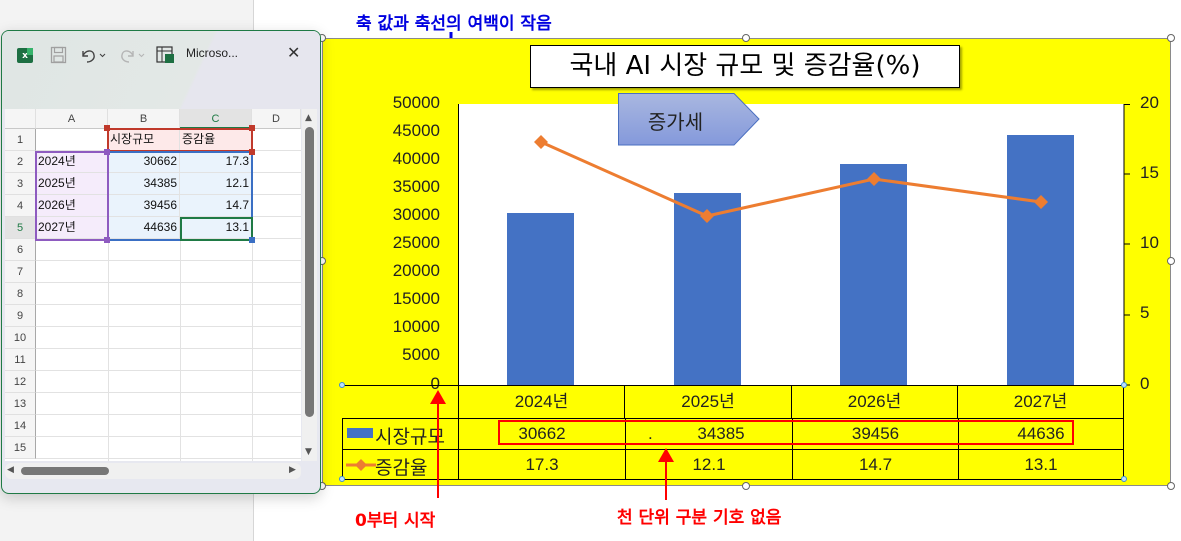 This screenshot has height=541, width=1181. What do you see at coordinates (791, 179) in the screenshot?
I see `line-growth-rate` at bounding box center [791, 179].